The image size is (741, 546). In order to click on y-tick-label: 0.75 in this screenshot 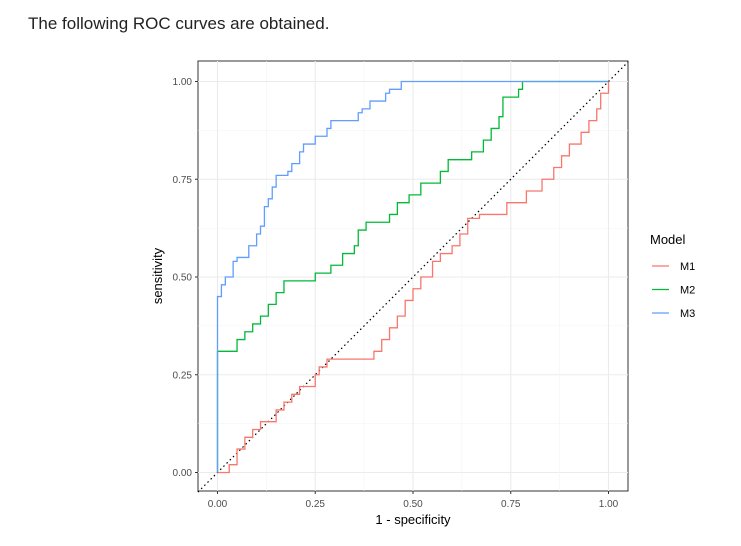, I will do `click(183, 180)`.